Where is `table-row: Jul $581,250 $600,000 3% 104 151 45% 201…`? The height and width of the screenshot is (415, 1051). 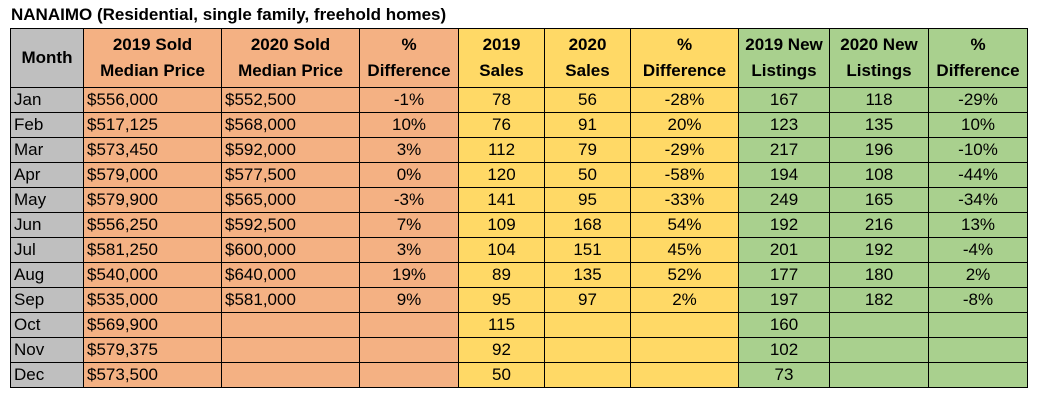 table-row: Jul $581,250 $600,000 3% 104 151 45% 201… is located at coordinates (519, 250).